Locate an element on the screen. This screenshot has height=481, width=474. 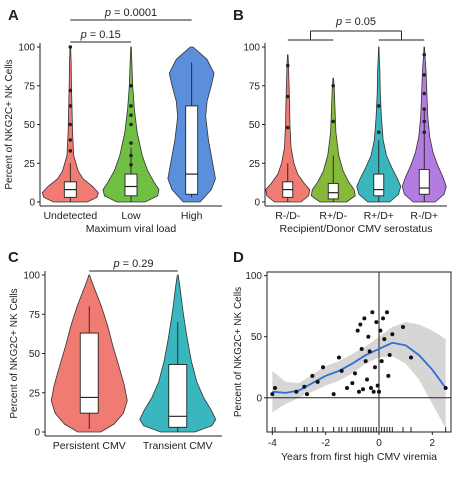
x-tick-label-r-d: R-/D- is located at coordinates (288, 216).